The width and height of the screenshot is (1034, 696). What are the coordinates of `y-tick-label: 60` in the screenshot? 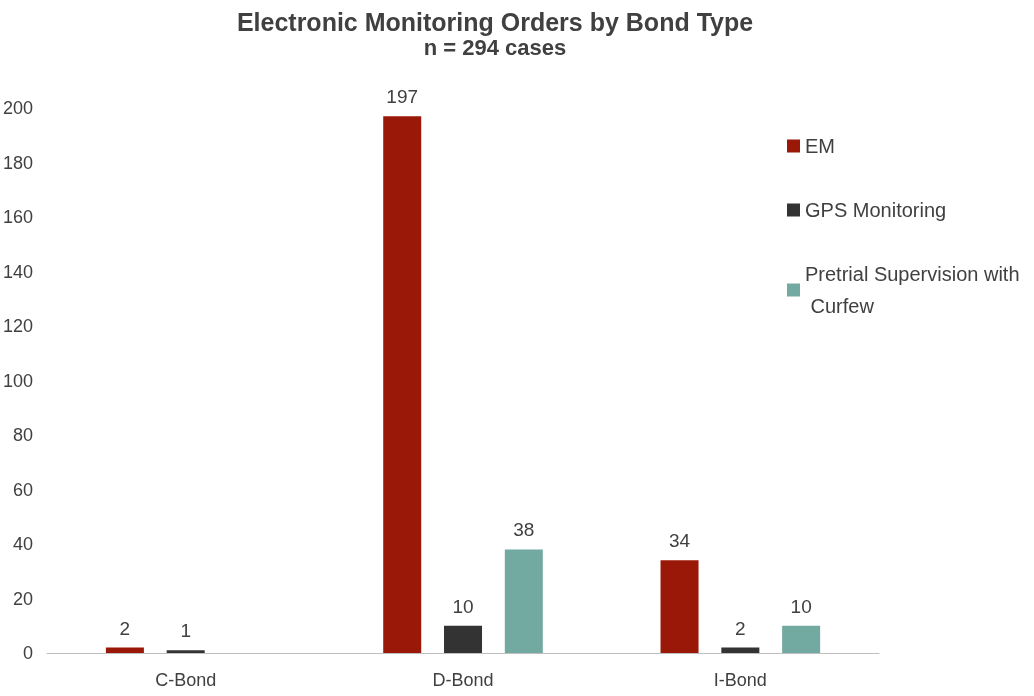 It's located at (23, 489).